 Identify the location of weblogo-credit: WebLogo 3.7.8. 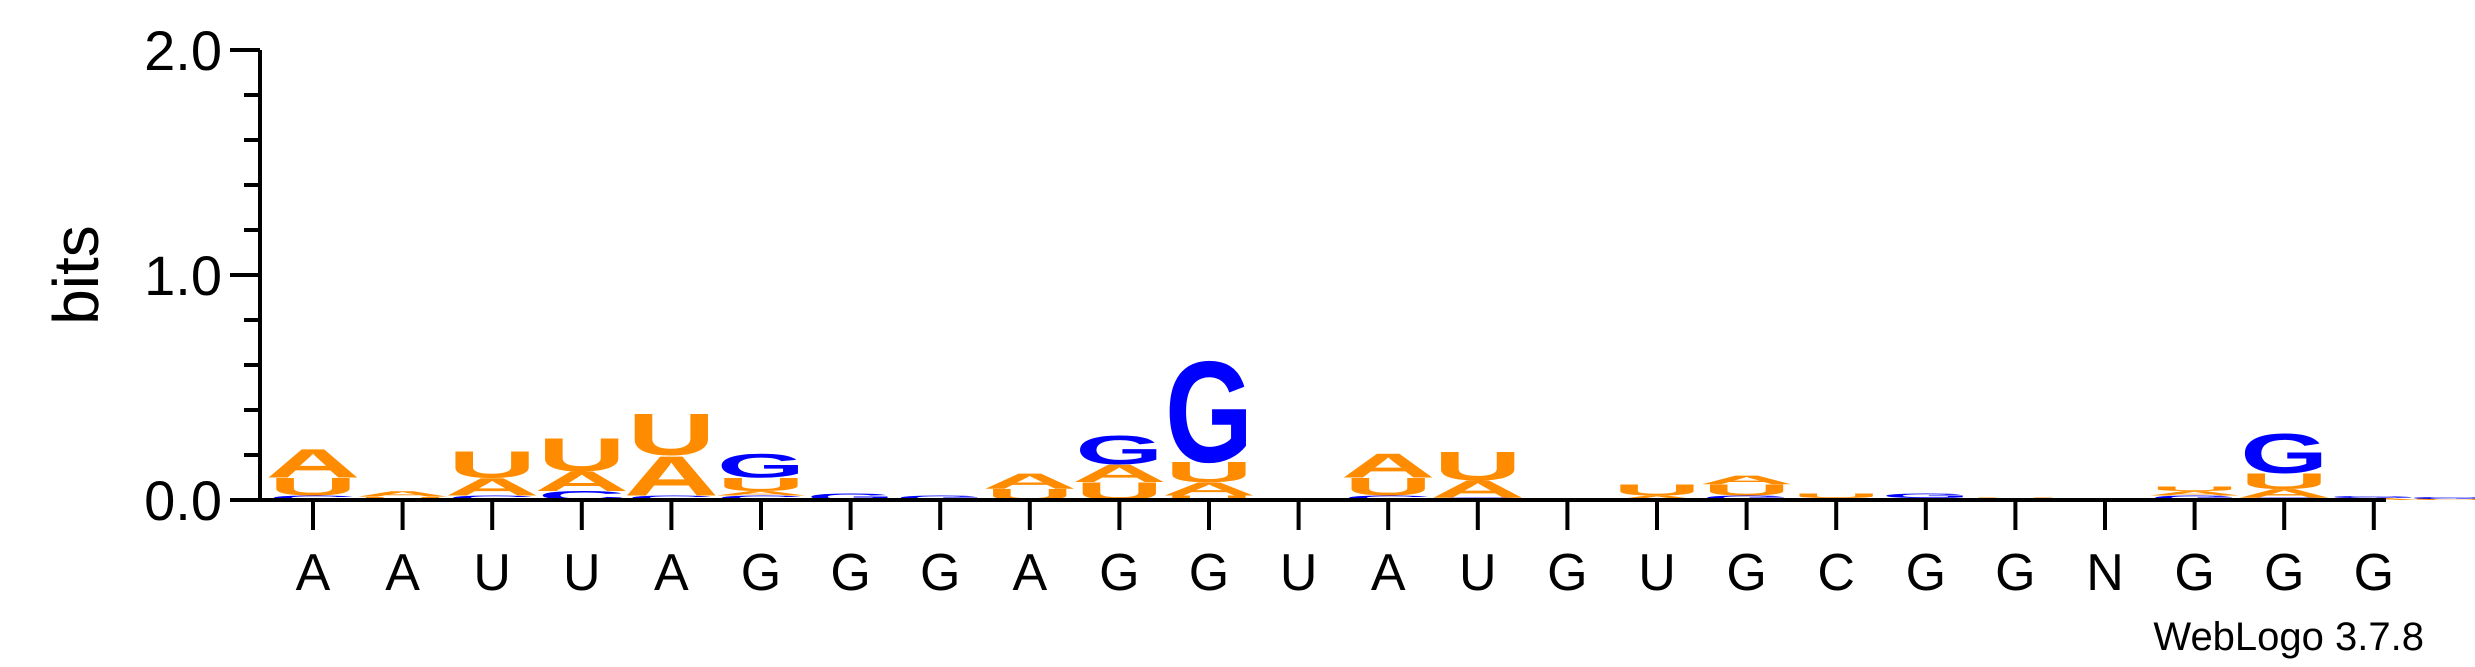
(2288, 637).